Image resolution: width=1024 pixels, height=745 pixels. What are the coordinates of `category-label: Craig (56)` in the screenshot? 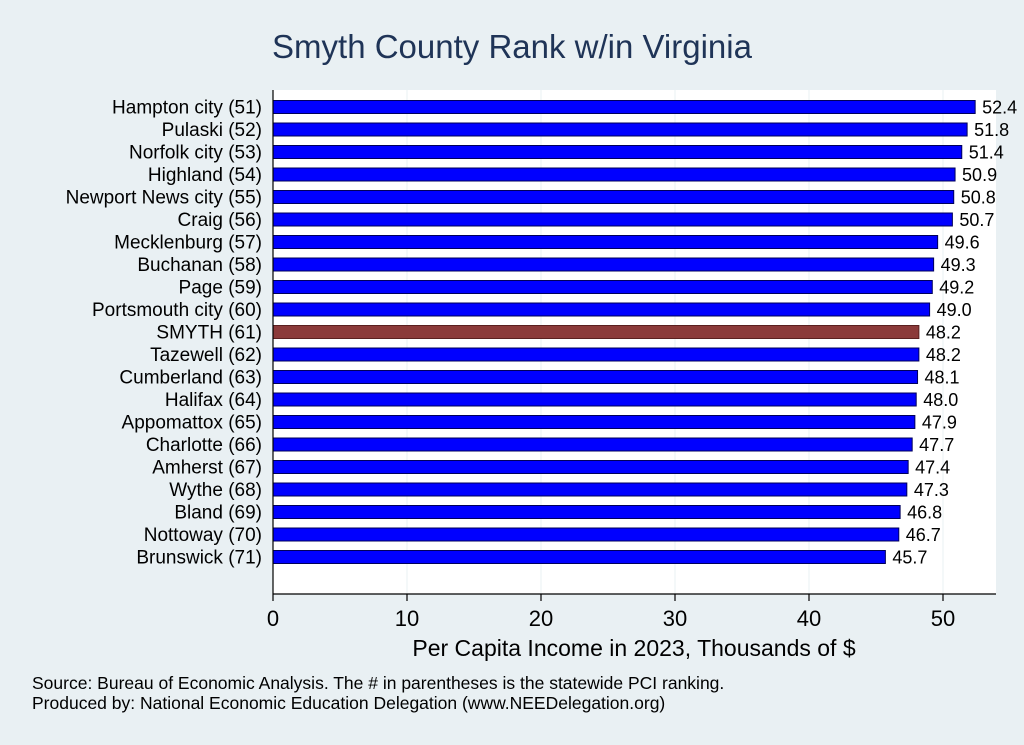 It's located at (220, 220).